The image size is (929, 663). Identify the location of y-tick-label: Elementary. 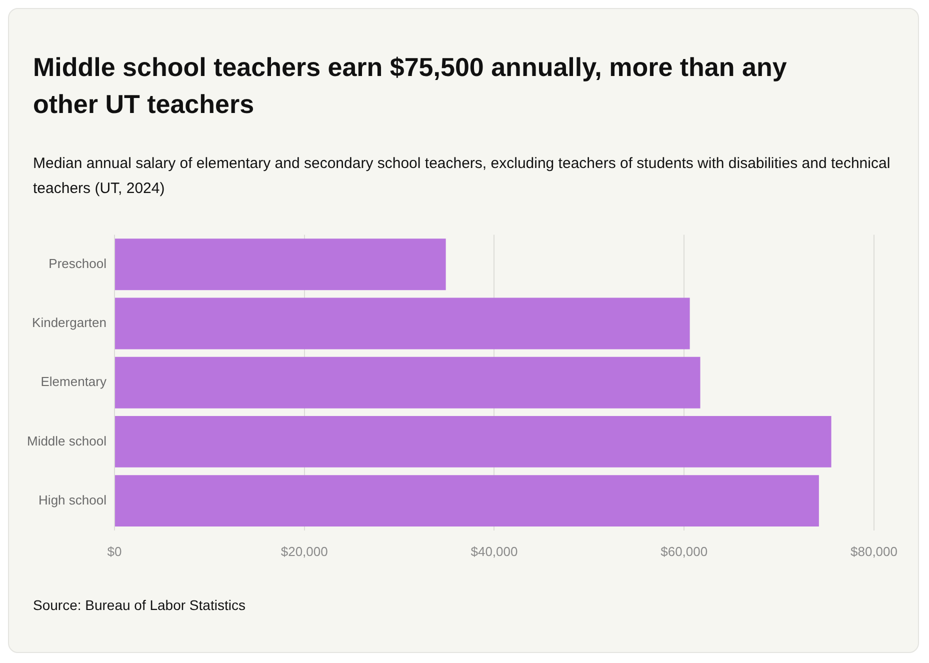
(73, 382).